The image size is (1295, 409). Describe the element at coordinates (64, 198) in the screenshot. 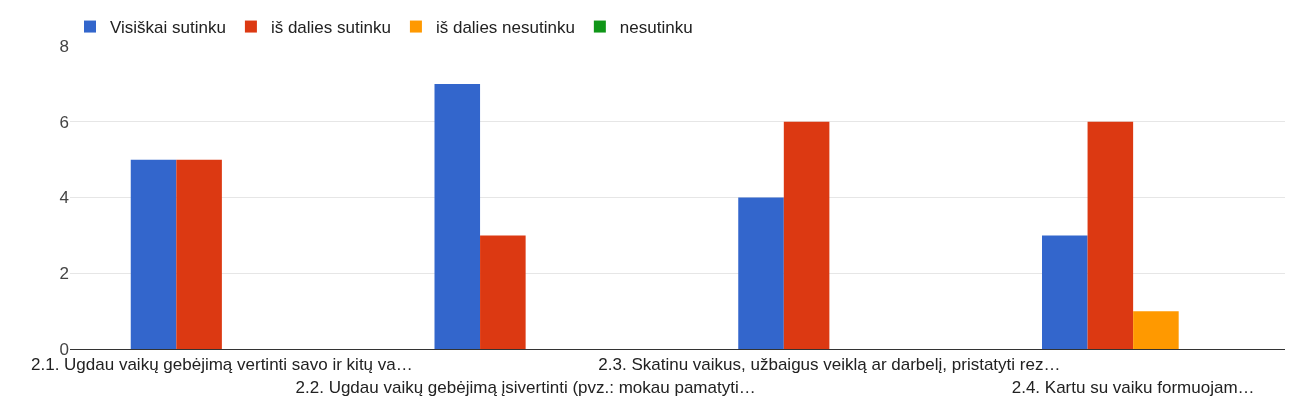

I see `y-tick-label: 4` at that location.